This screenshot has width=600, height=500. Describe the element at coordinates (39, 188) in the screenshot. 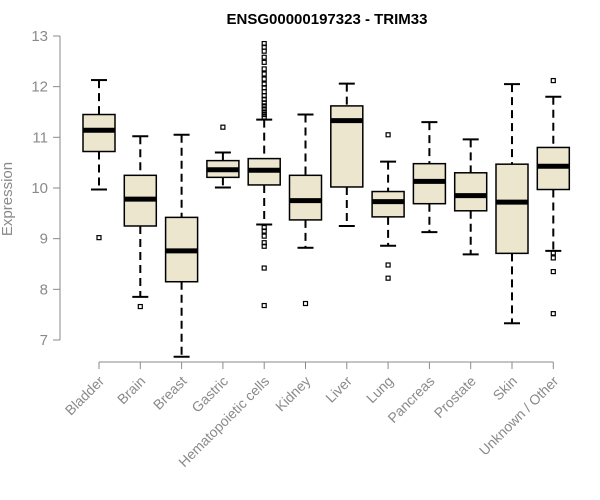

I see `y-tick-label: 10` at that location.